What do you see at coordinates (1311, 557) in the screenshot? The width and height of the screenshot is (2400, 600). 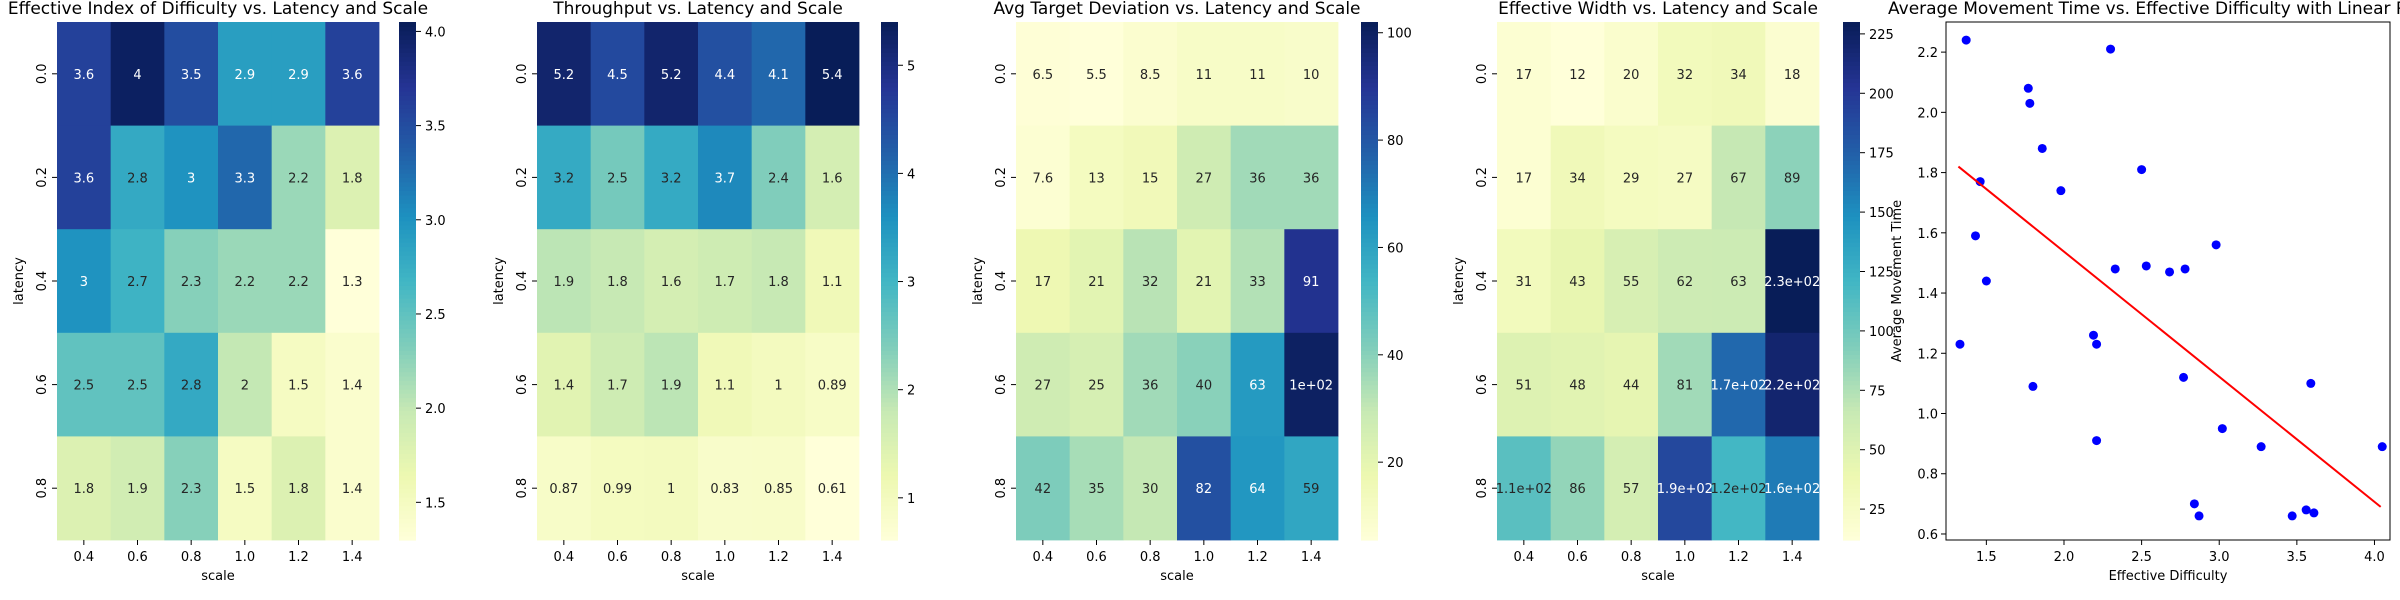 I see `x-tick-label: 1.4` at bounding box center [1311, 557].